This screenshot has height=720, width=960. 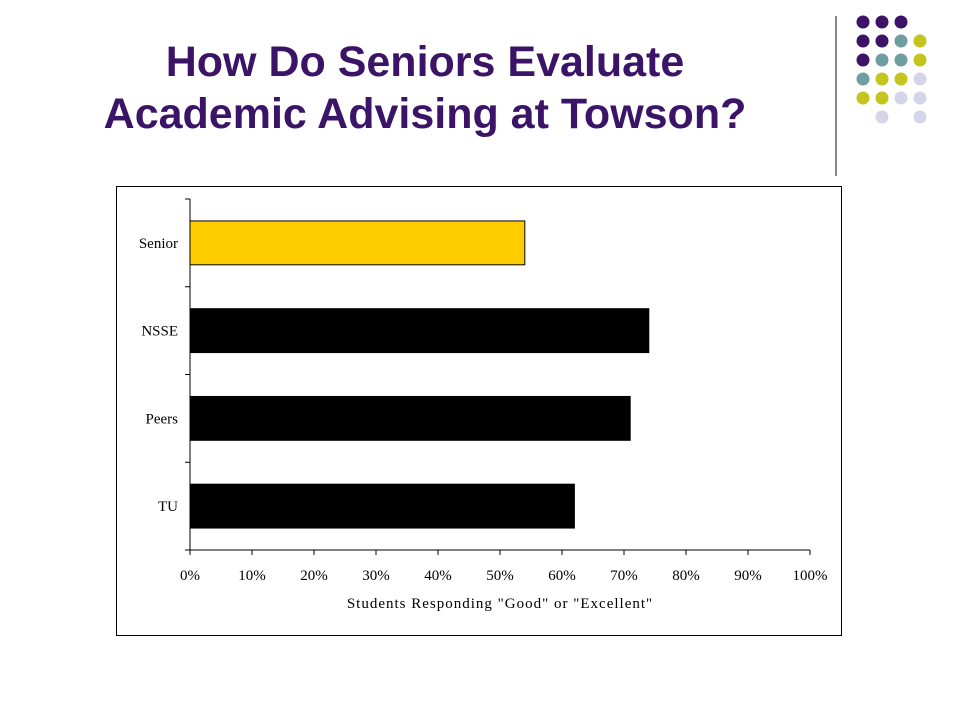 What do you see at coordinates (624, 576) in the screenshot?
I see `x-tick-label: 70%` at bounding box center [624, 576].